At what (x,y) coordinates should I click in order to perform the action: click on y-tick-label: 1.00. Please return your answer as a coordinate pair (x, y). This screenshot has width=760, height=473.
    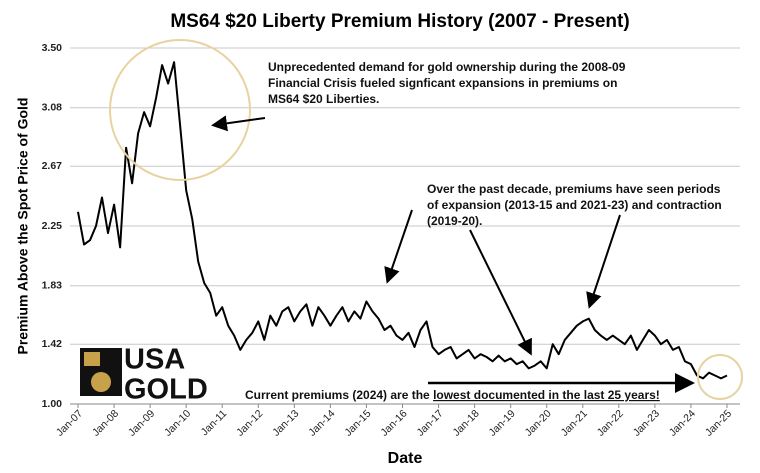
    Looking at the image, I should click on (52, 404).